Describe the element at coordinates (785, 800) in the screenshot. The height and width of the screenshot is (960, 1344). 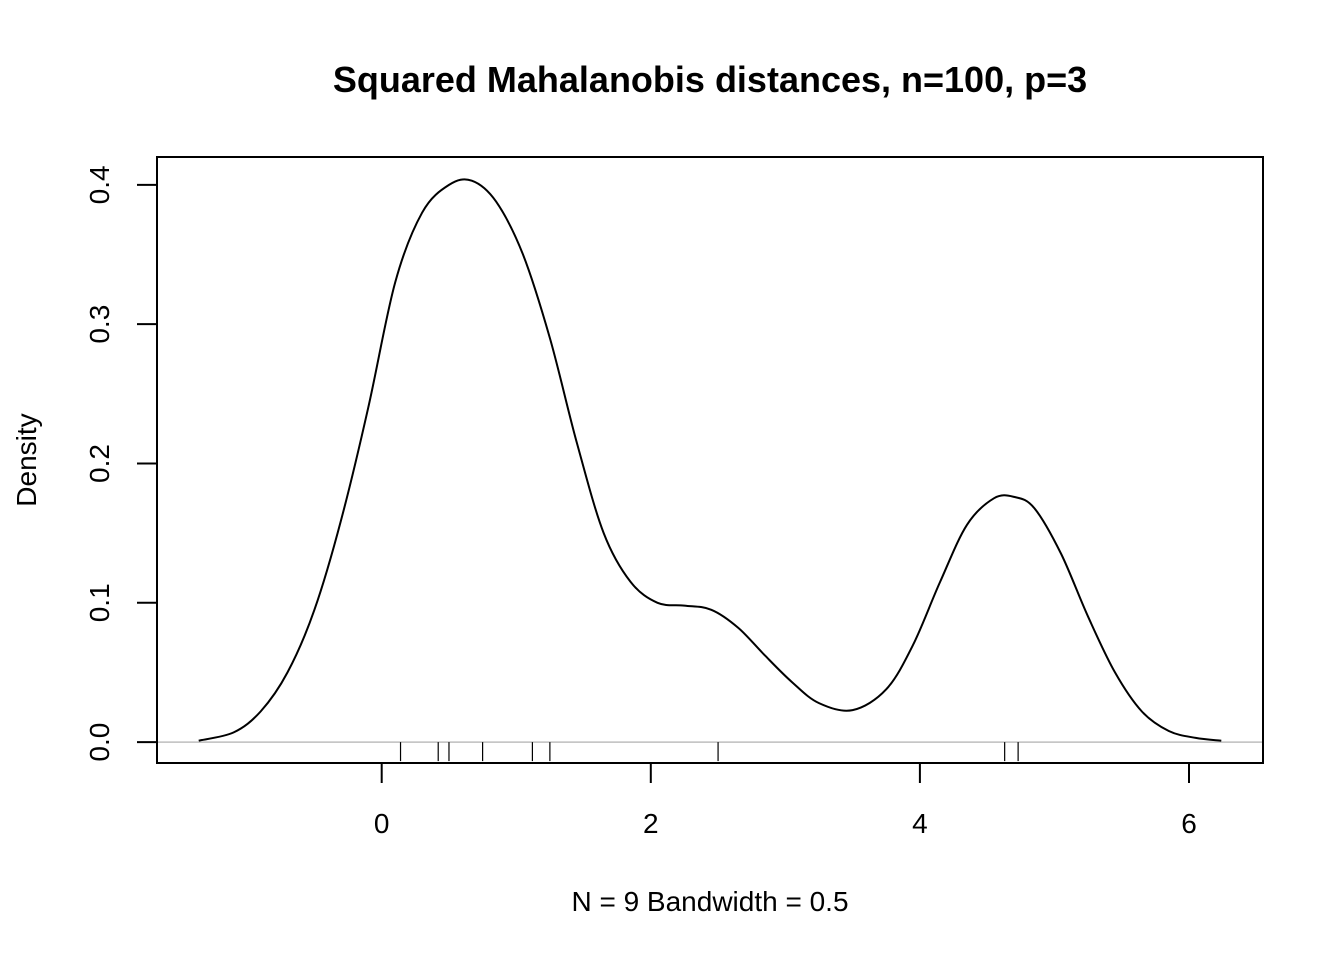
I see `x-axis: 0 2 4 6` at that location.